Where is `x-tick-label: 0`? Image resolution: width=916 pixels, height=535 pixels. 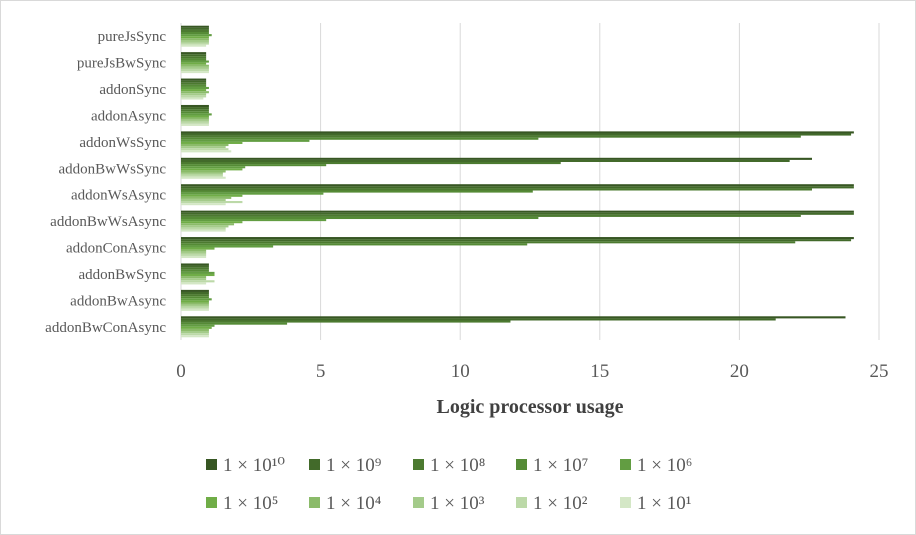 x-tick-label: 0 is located at coordinates (181, 371).